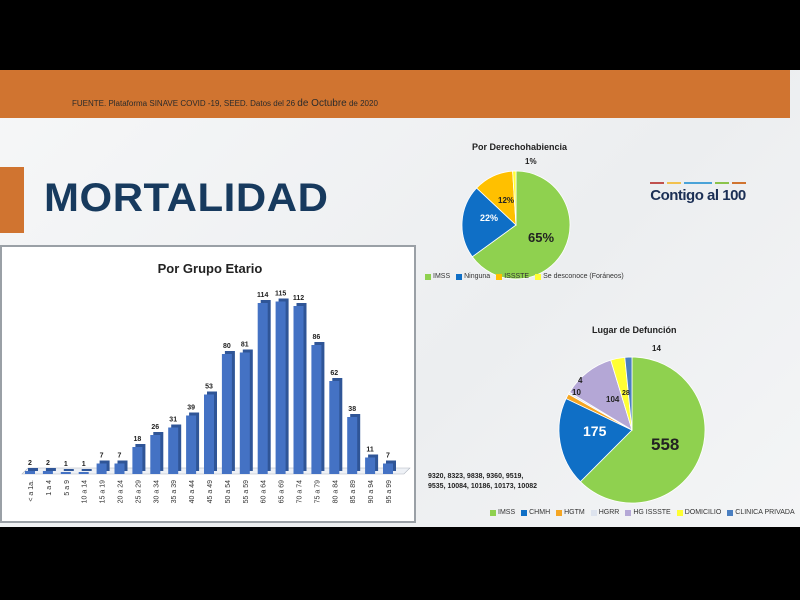  Describe the element at coordinates (703, 512) in the screenshot. I see `legend-label: DOMICILIO` at that location.